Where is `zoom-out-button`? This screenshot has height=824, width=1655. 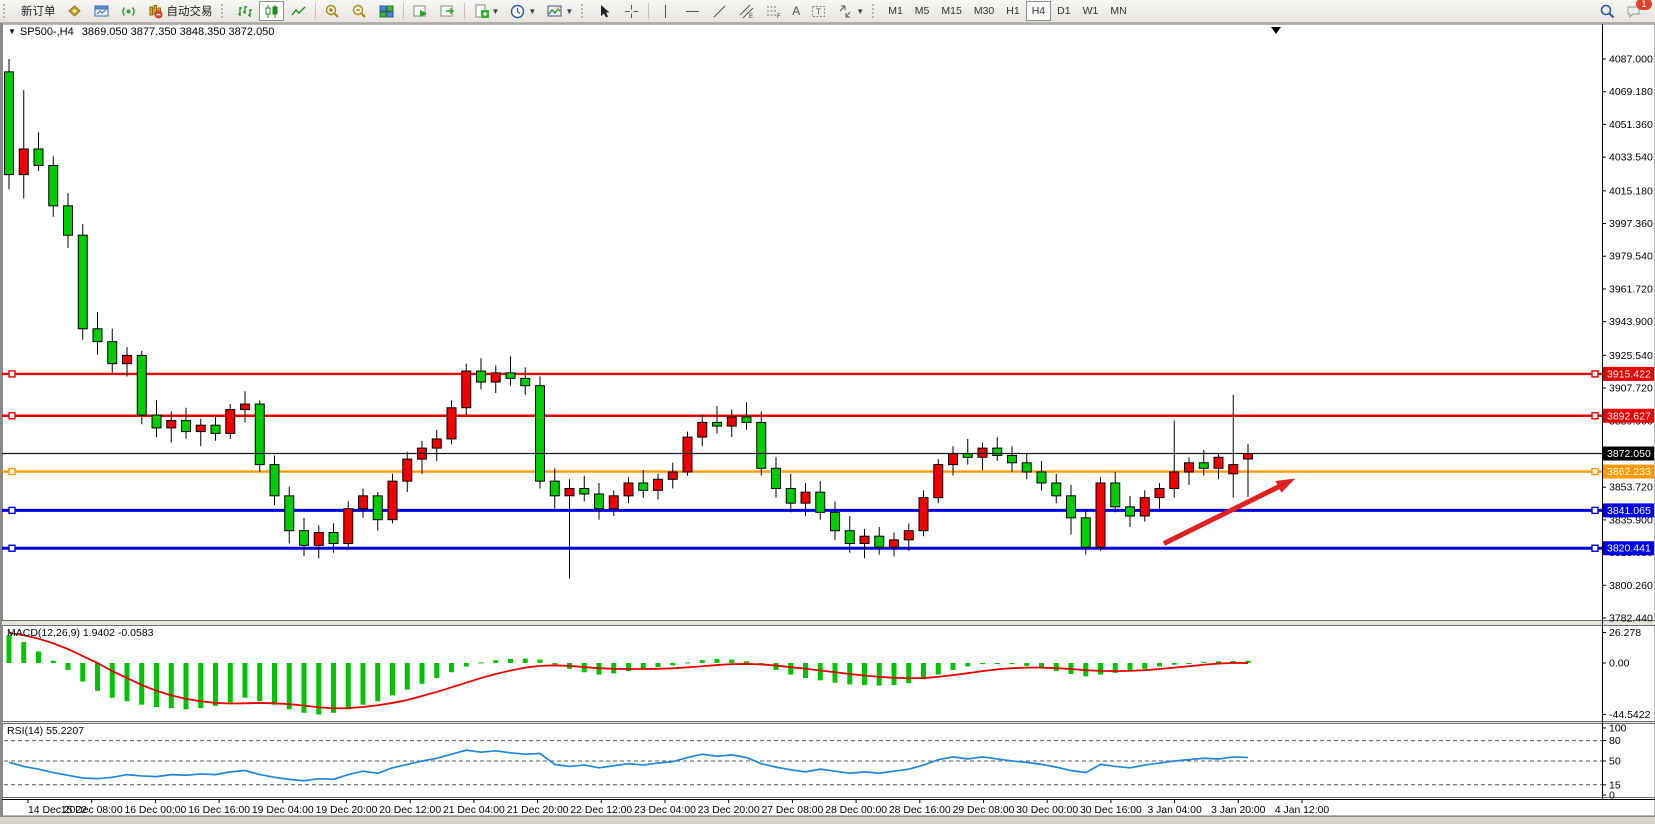
zoom-out-button is located at coordinates (359, 11).